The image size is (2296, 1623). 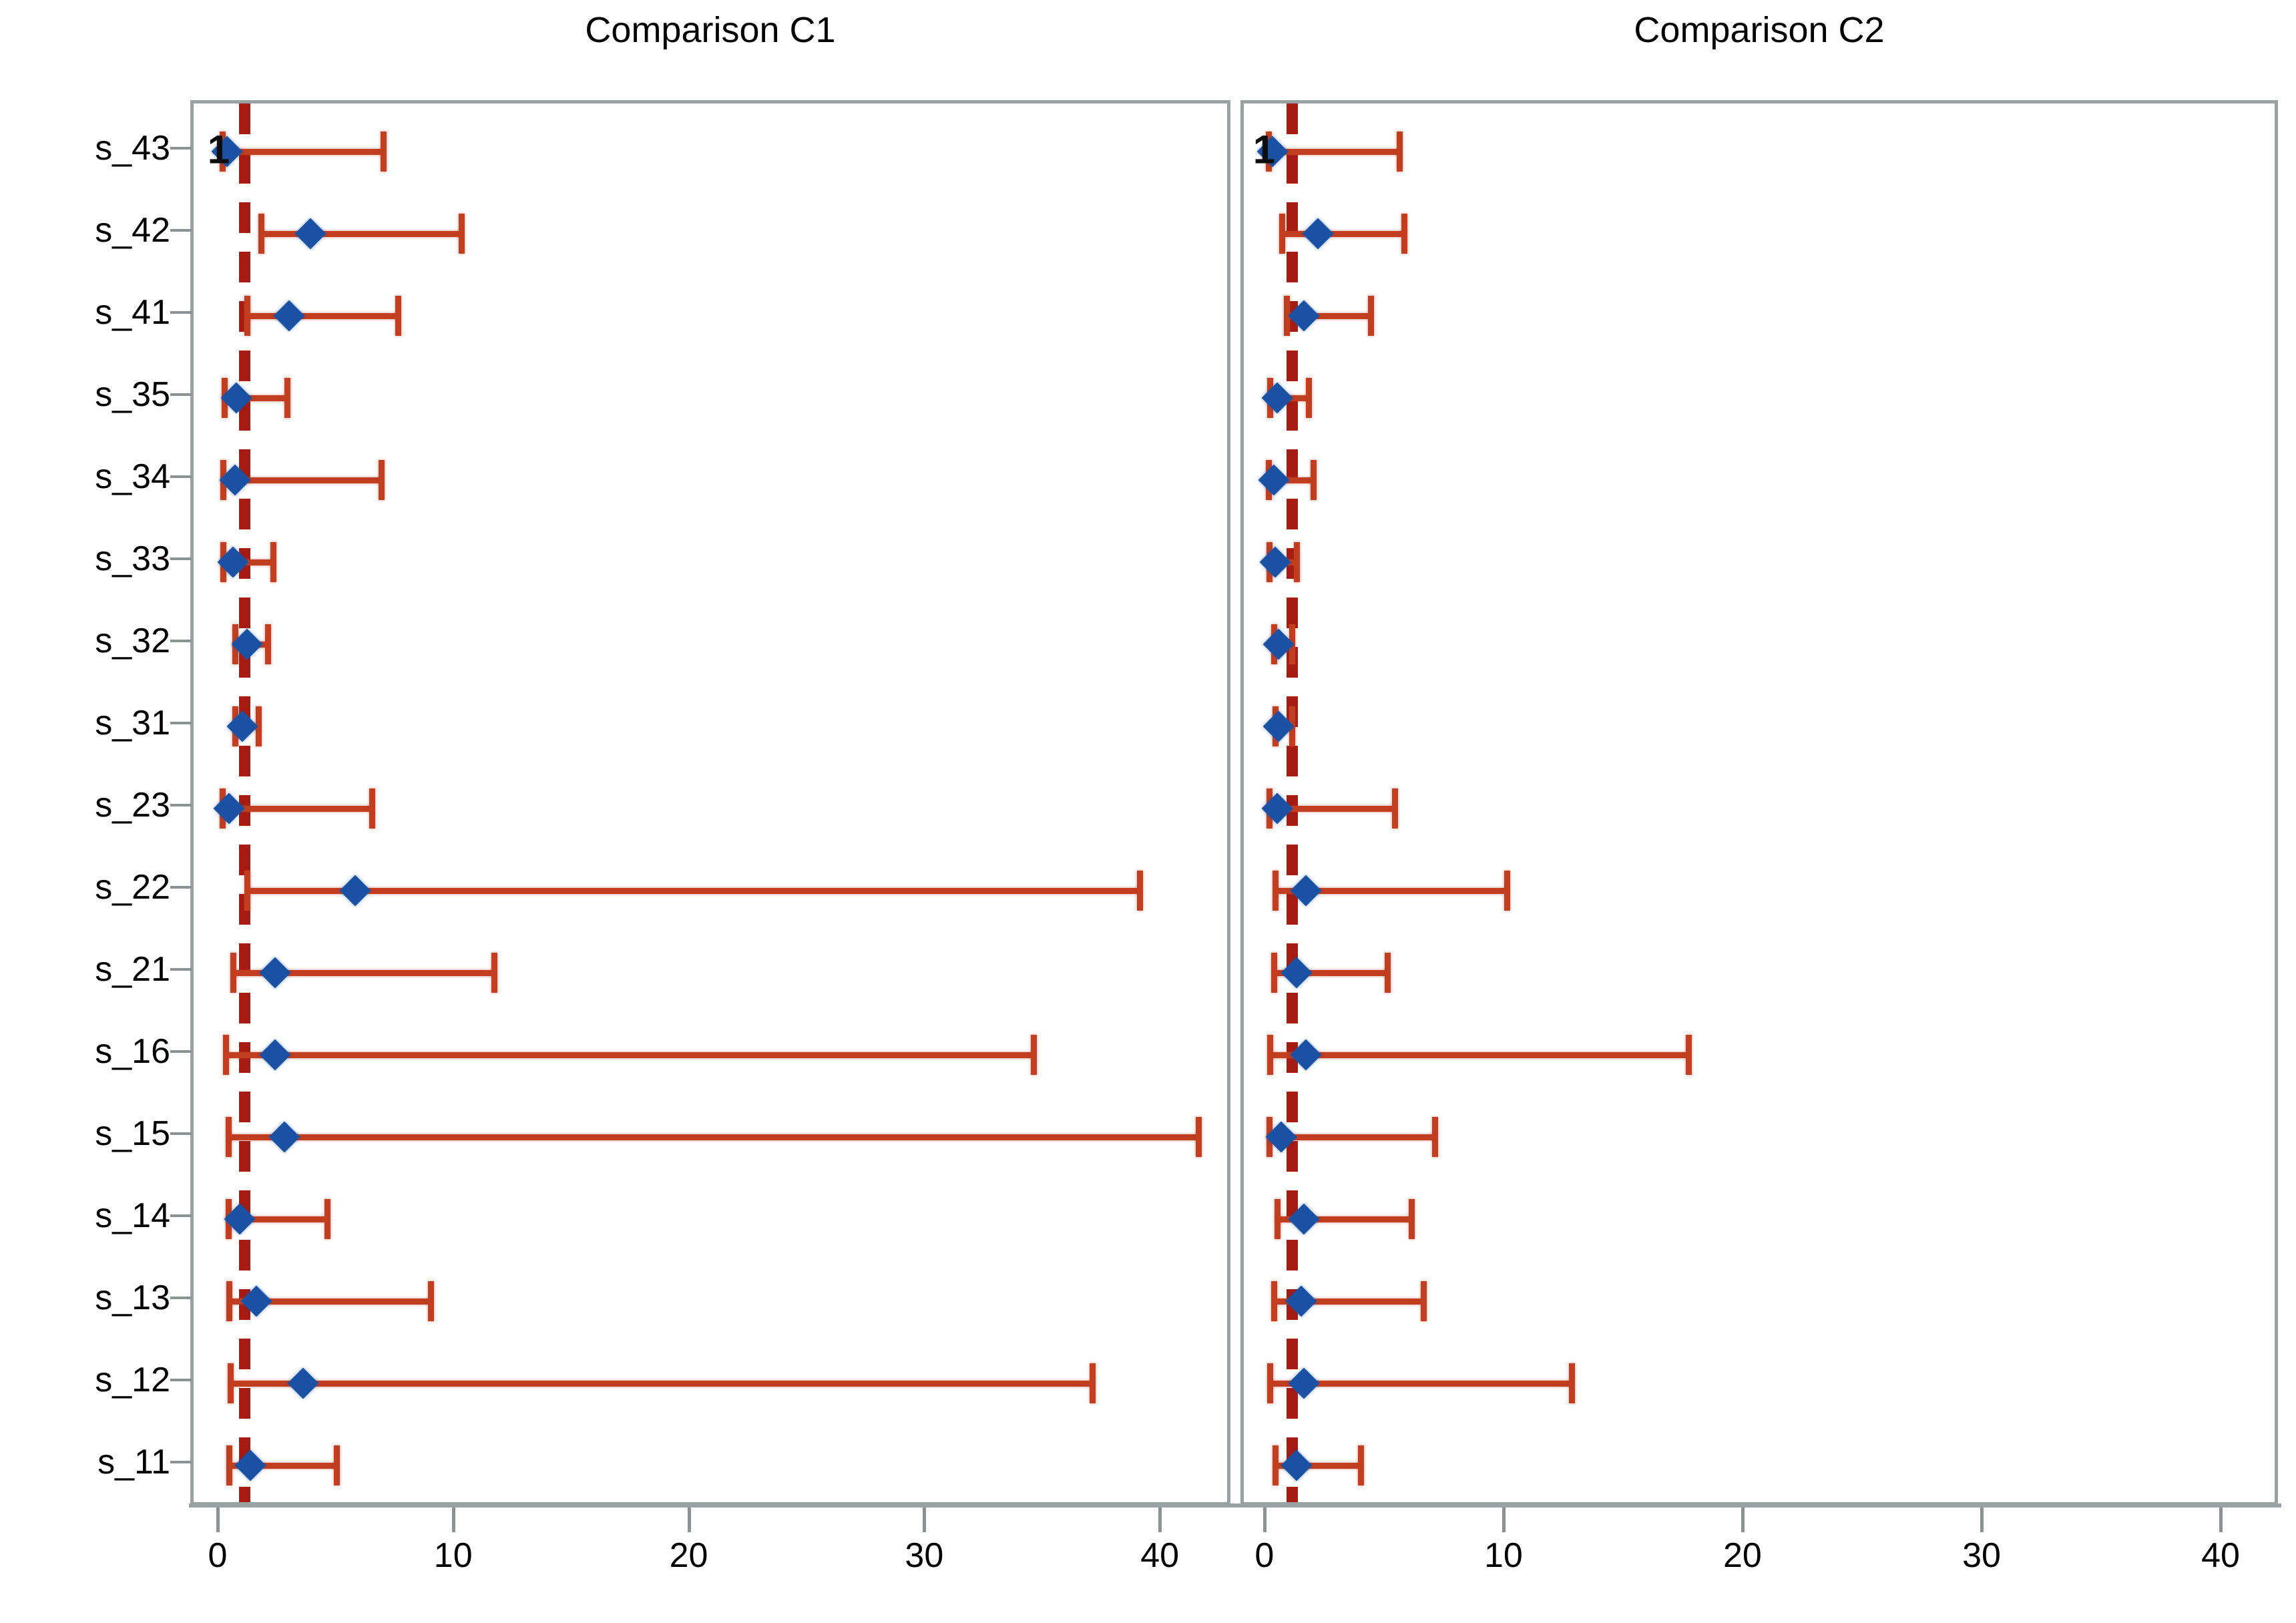 I want to click on panel-title-c1: Comparison C1, so click(x=710, y=30).